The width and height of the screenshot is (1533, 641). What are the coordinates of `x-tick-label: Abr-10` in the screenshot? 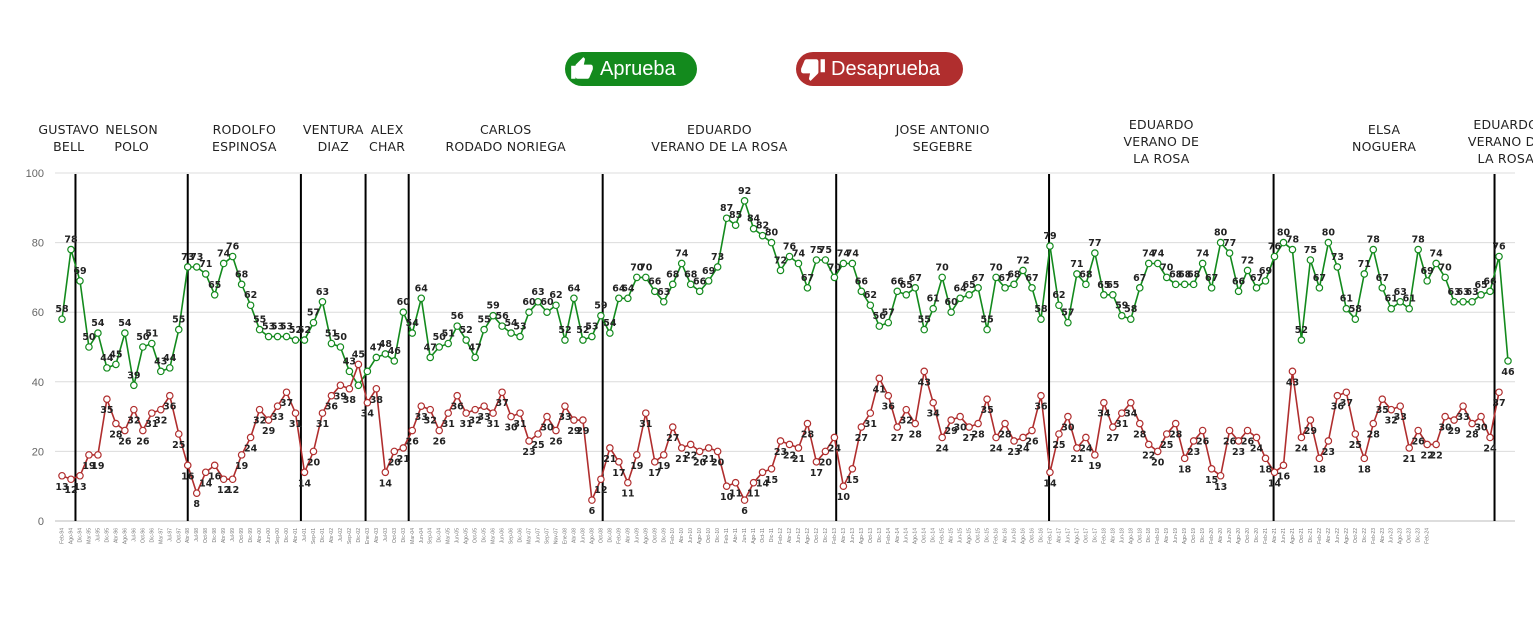 It's located at (682, 535).